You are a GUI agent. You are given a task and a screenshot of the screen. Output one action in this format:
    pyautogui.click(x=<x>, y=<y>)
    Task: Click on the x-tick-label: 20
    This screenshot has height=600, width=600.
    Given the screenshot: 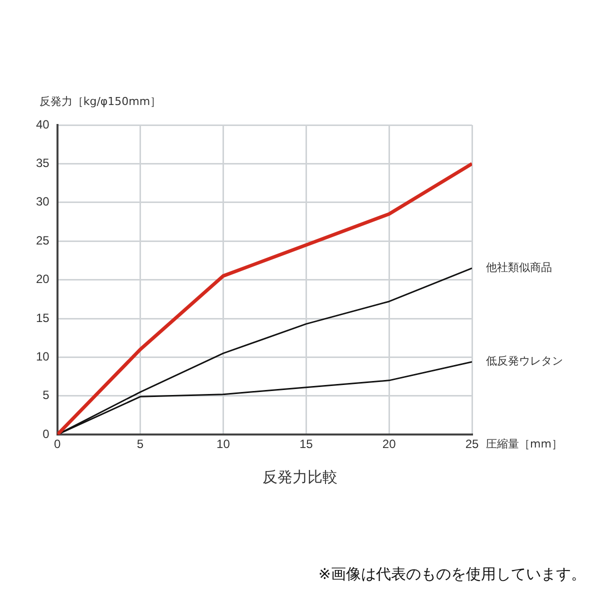 What is the action you would take?
    pyautogui.click(x=389, y=444)
    